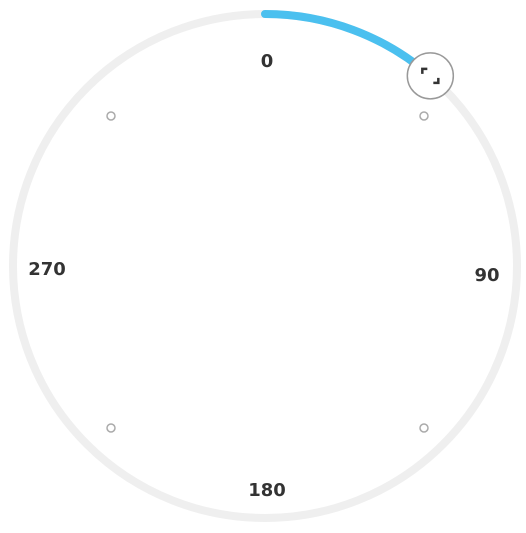  Describe the element at coordinates (267, 61) in the screenshot. I see `dial-label: 0` at that location.